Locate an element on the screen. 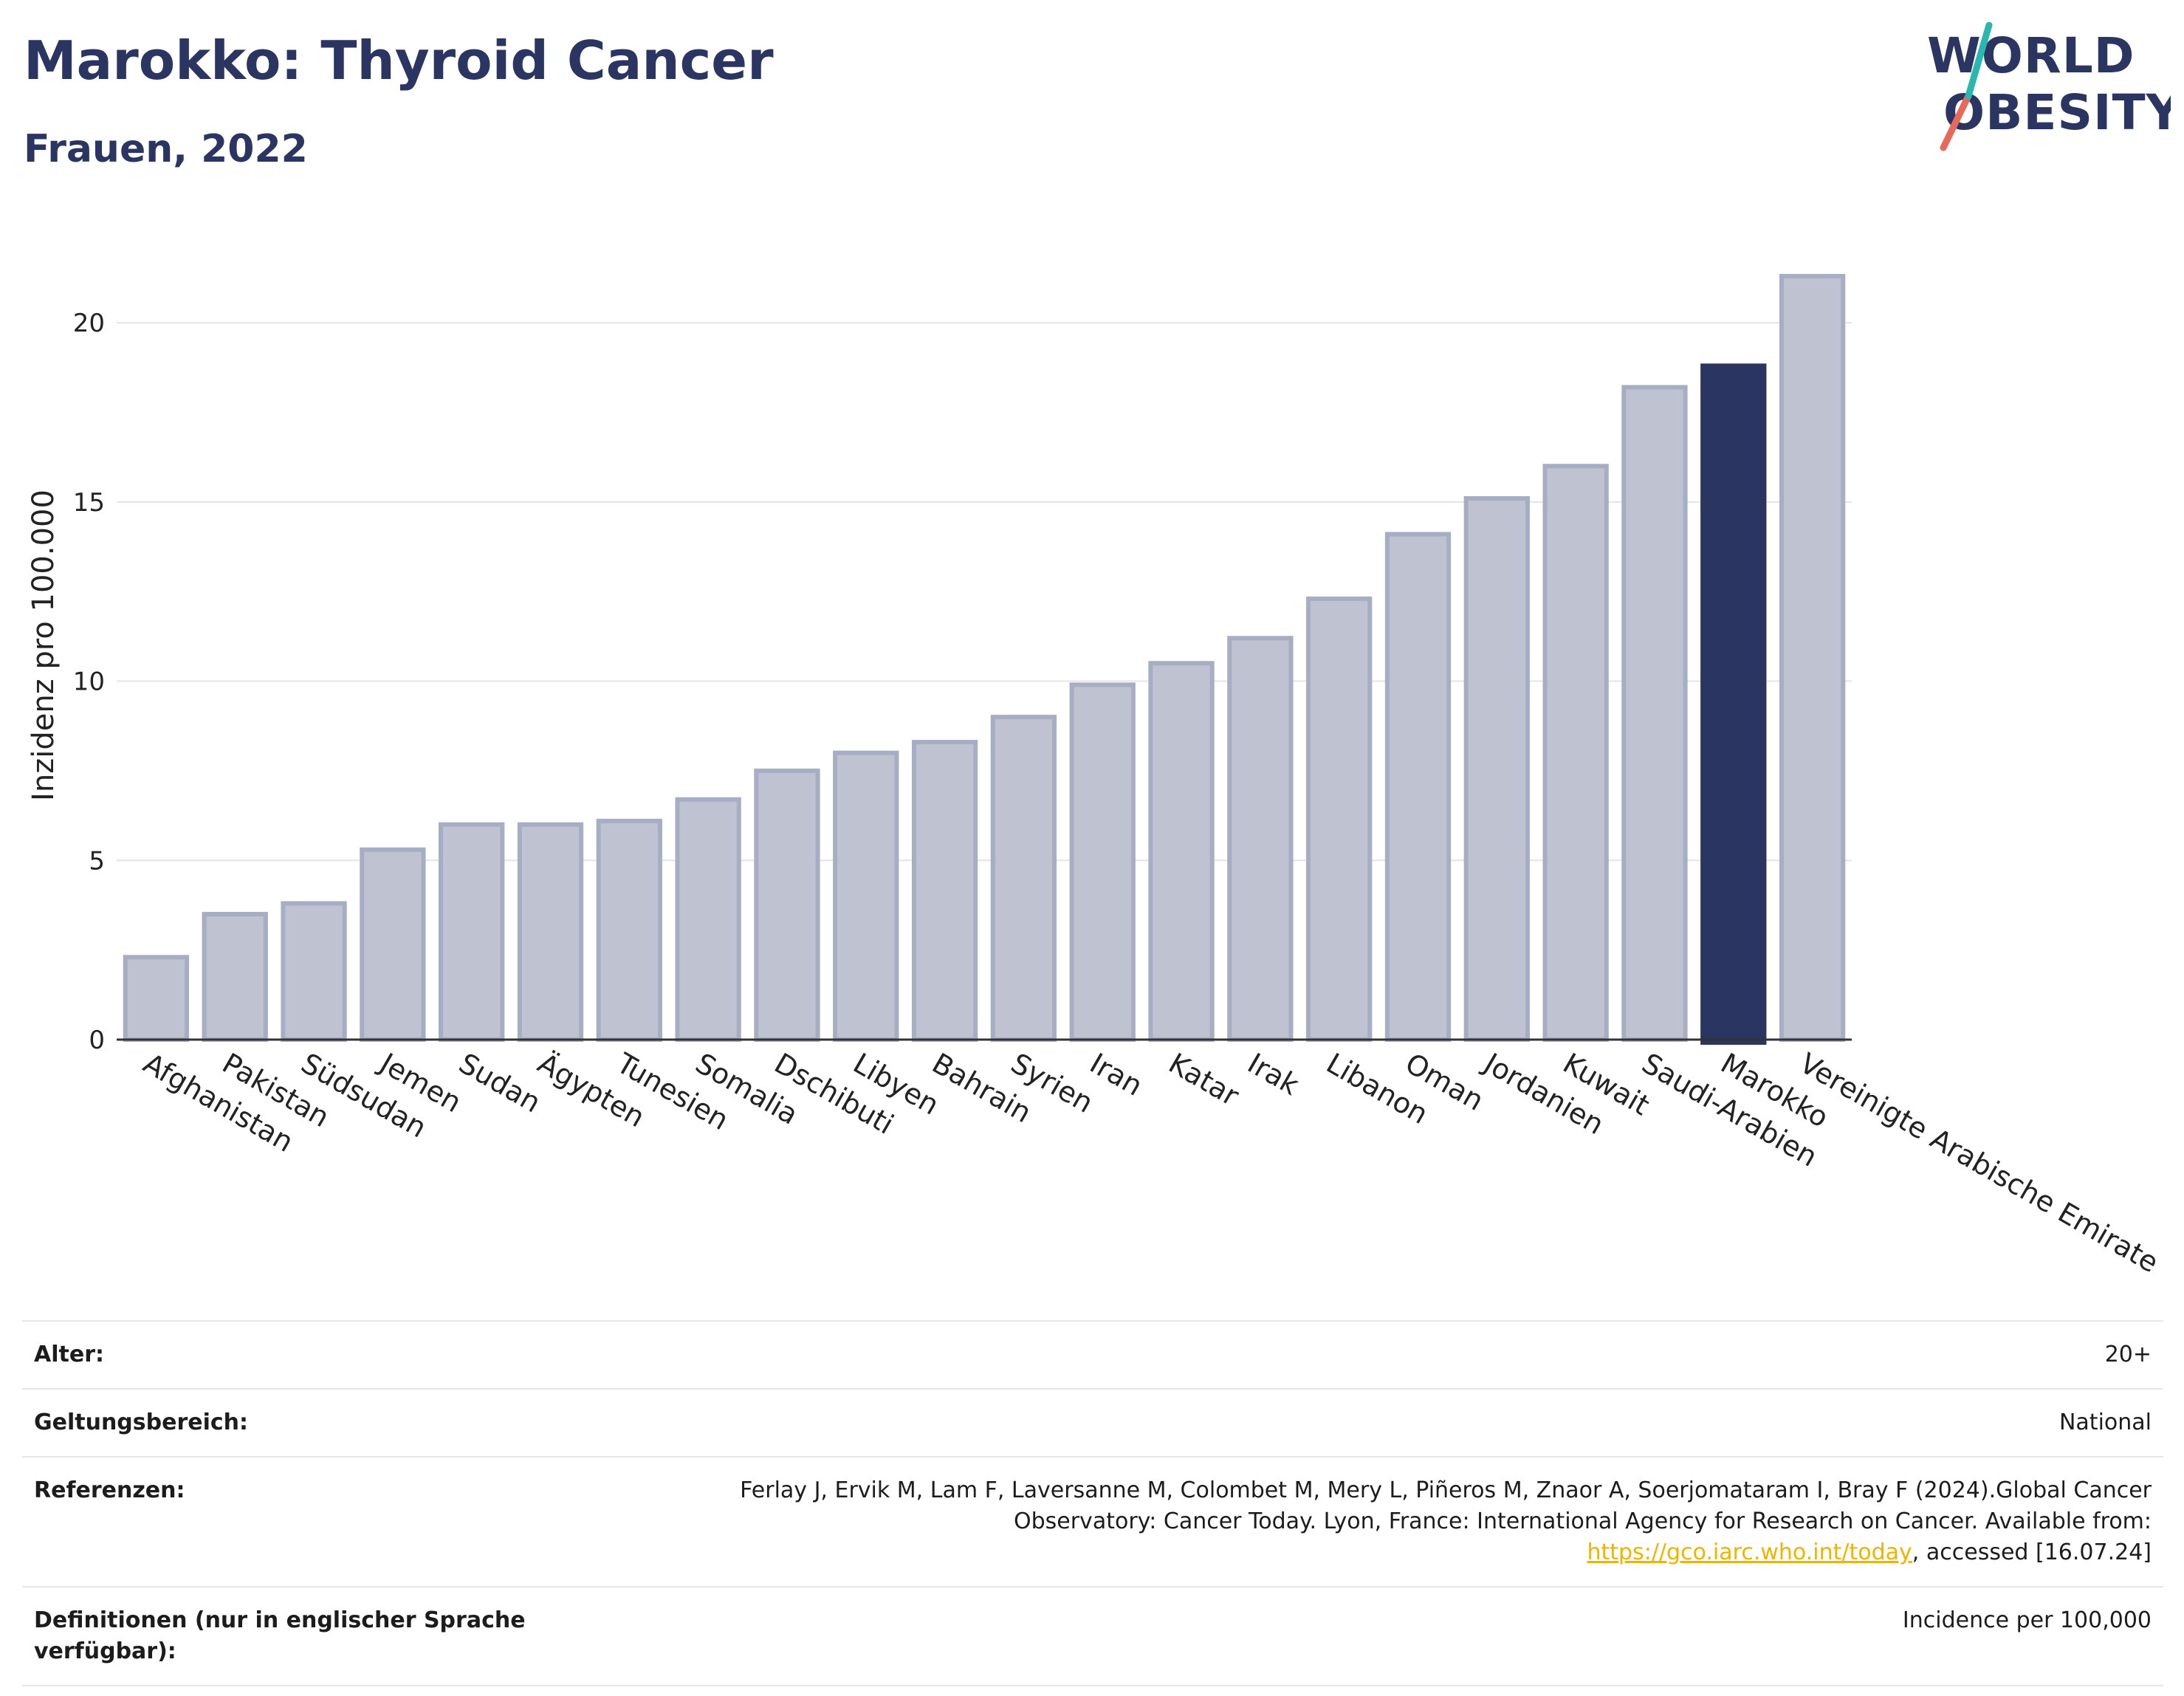 The height and width of the screenshot is (1696, 2184). x-tick-label: Katar is located at coordinates (1205, 1080).